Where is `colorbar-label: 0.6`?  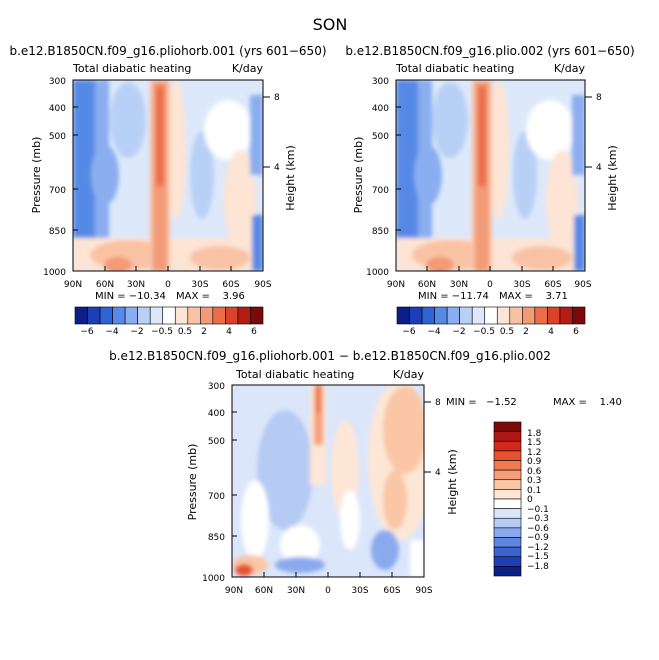 colorbar-label: 0.6 is located at coordinates (534, 472).